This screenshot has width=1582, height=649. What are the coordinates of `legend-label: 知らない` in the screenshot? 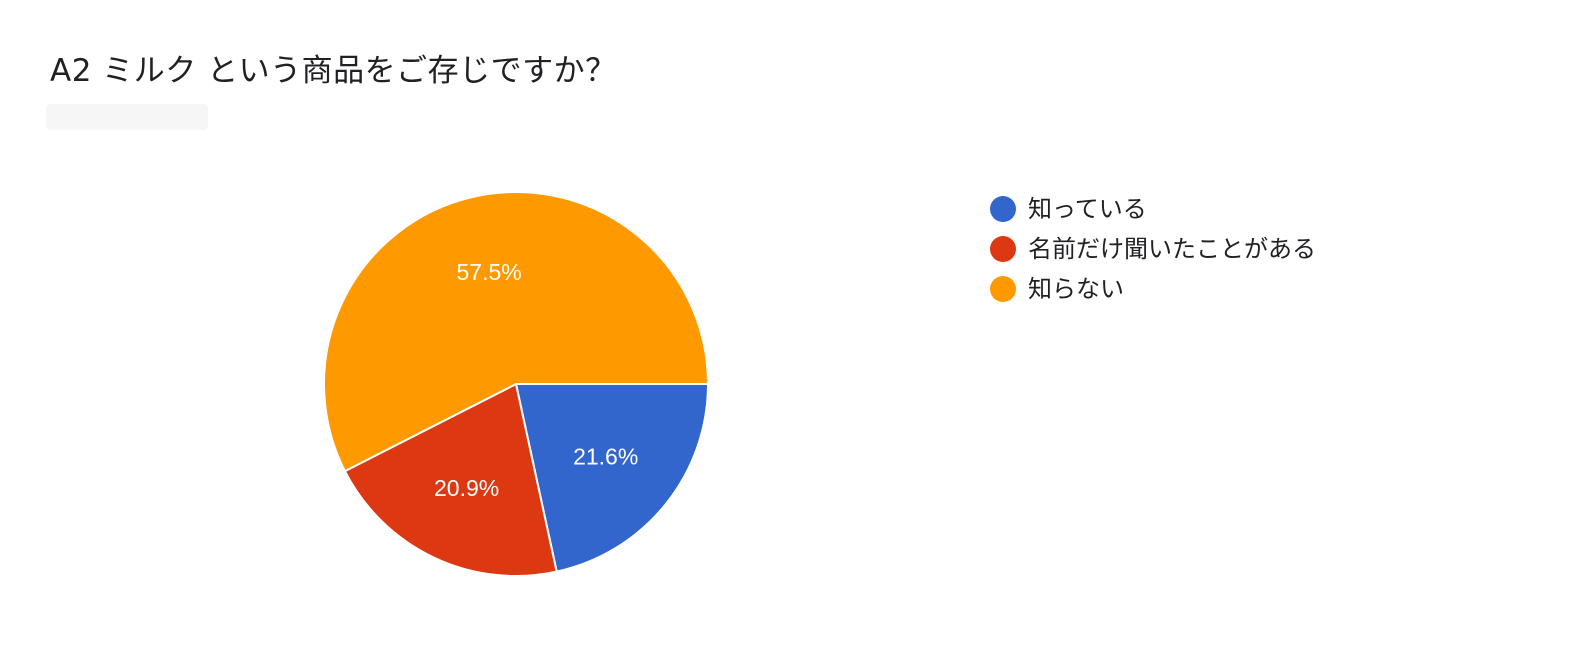 It's located at (1076, 289).